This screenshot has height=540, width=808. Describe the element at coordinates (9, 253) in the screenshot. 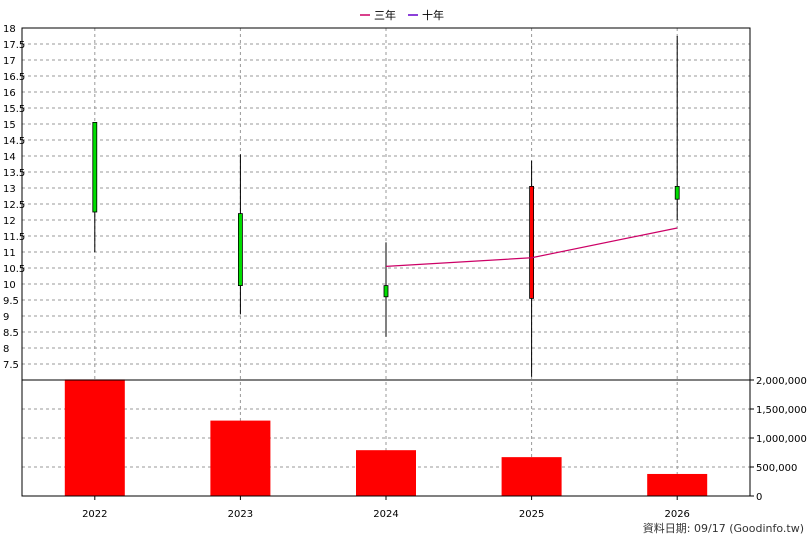

I see `price-tick-label: 11` at that location.